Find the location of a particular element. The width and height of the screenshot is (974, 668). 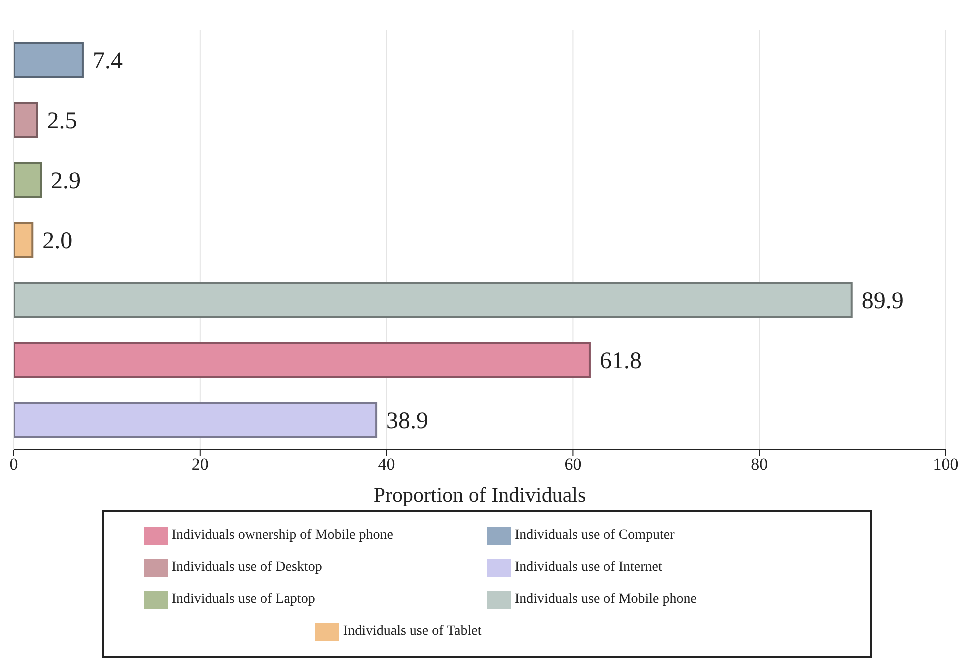

data-label: 61.8 is located at coordinates (621, 361).